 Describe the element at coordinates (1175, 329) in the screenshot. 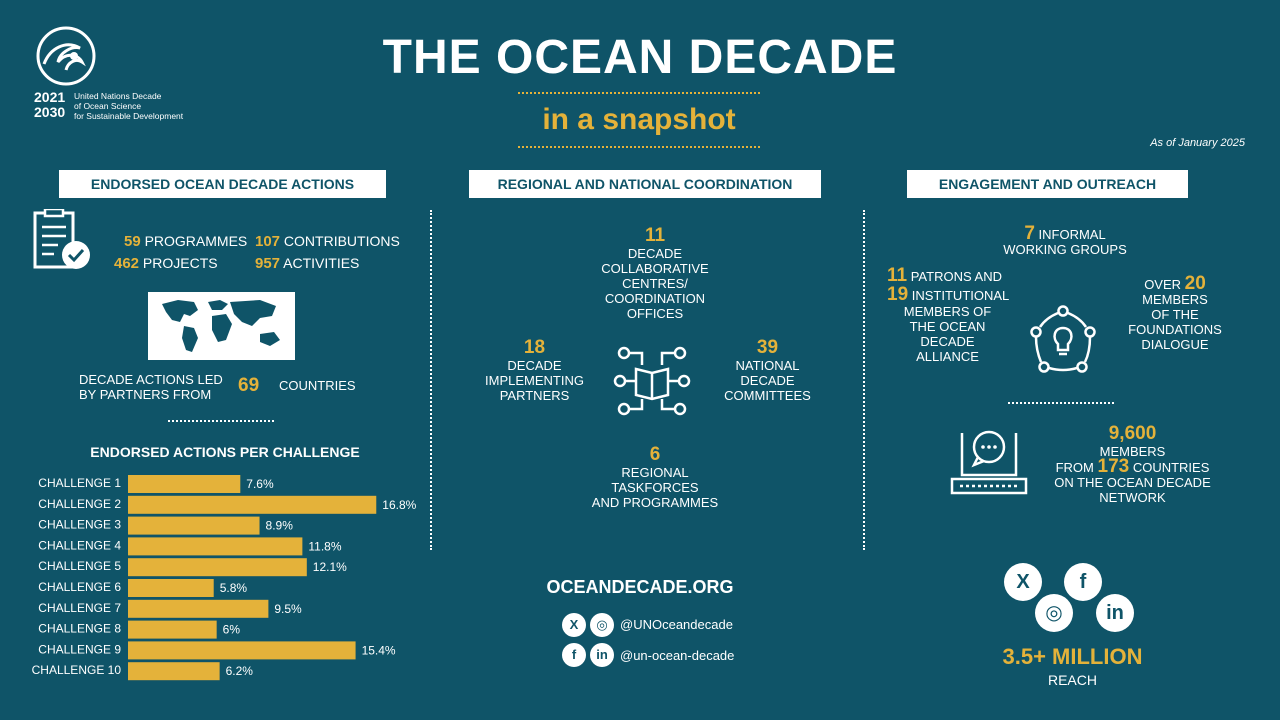

I see `foundations-line3: FOUNDATIONS` at that location.